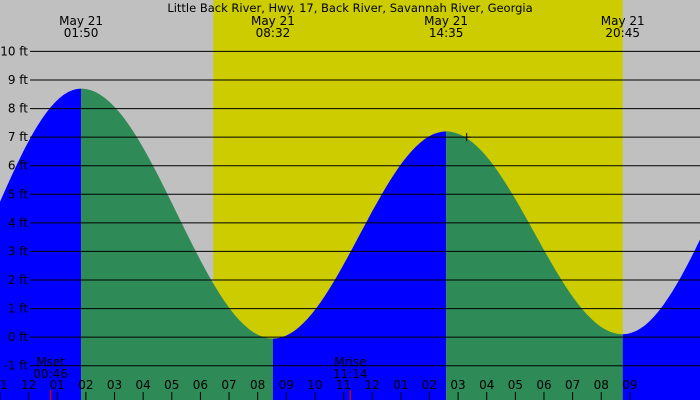 Image resolution: width=700 pixels, height=400 pixels. What do you see at coordinates (18, 309) in the screenshot?
I see `y-tick-label: 1 ft` at bounding box center [18, 309].